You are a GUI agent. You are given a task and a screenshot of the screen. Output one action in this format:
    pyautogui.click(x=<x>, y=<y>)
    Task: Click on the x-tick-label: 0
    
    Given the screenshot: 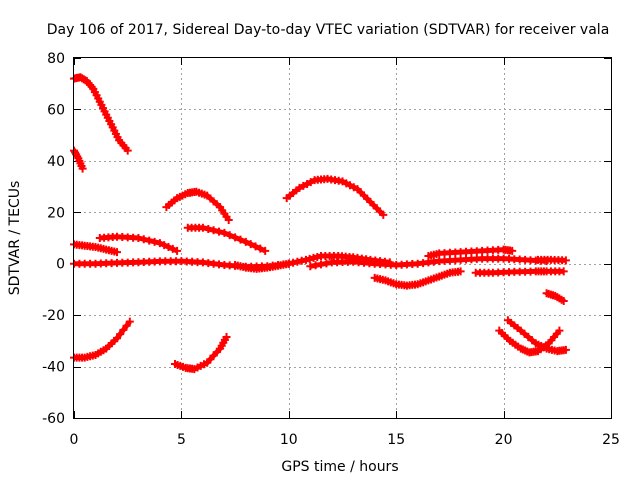 What is the action you would take?
    pyautogui.click(x=74, y=440)
    